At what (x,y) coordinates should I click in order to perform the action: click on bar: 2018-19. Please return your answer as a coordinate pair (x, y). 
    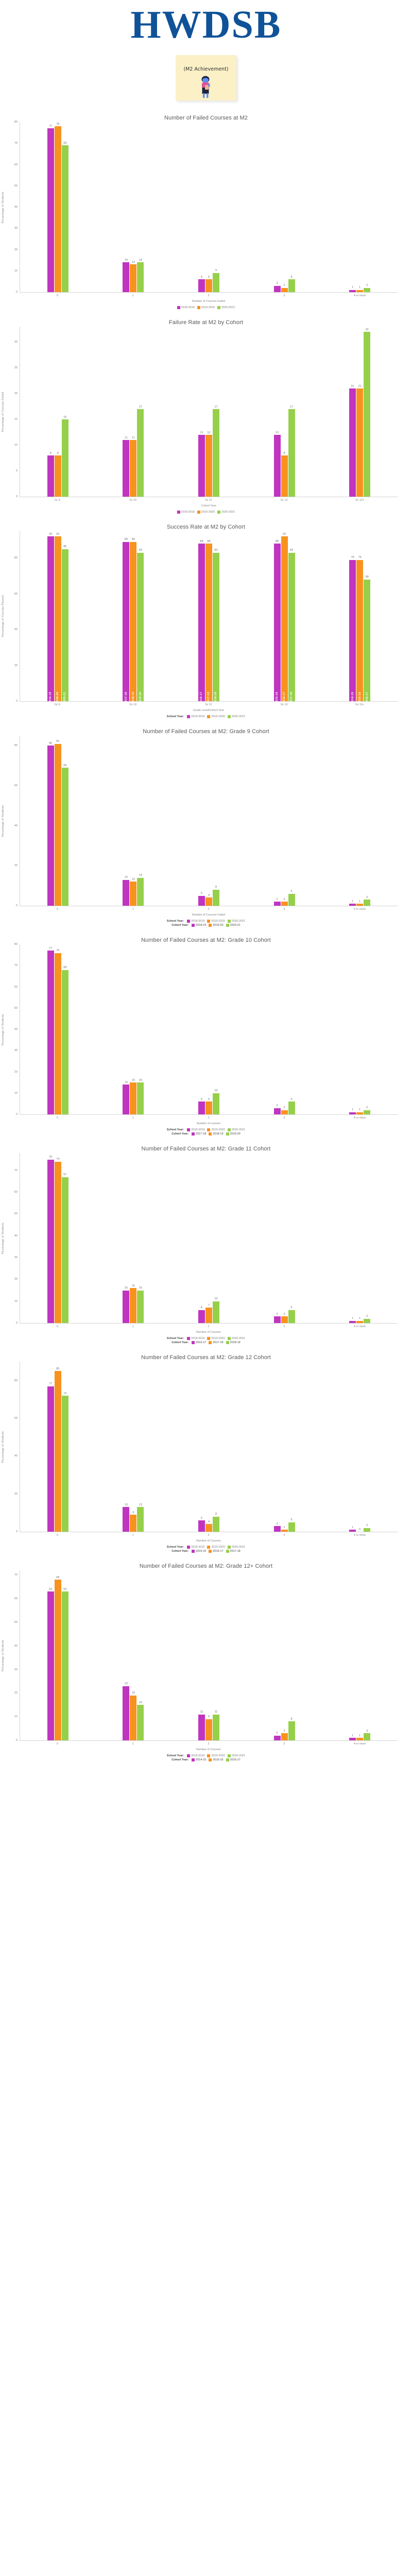
    Looking at the image, I should click on (215, 627).